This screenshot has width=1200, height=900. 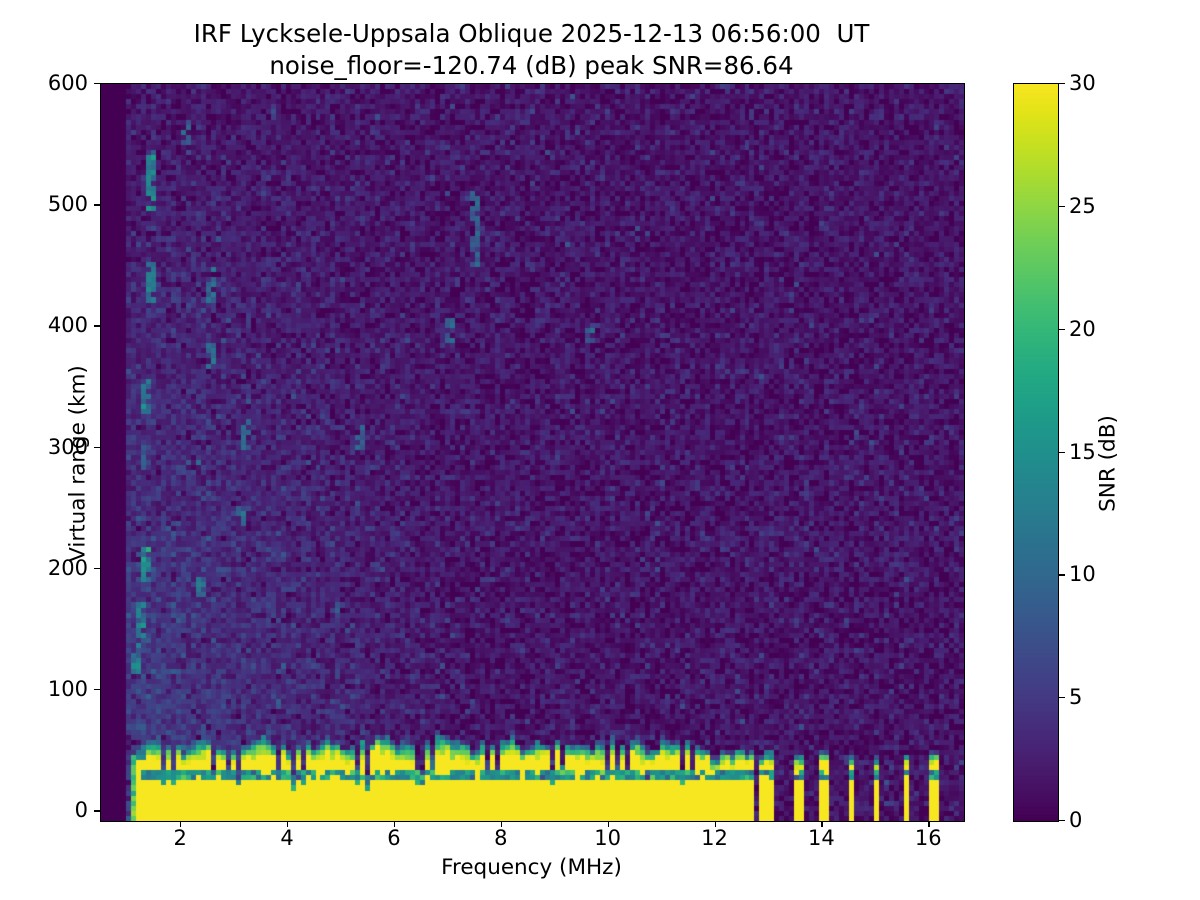 I want to click on x-tick-label-6: 6, so click(x=394, y=838).